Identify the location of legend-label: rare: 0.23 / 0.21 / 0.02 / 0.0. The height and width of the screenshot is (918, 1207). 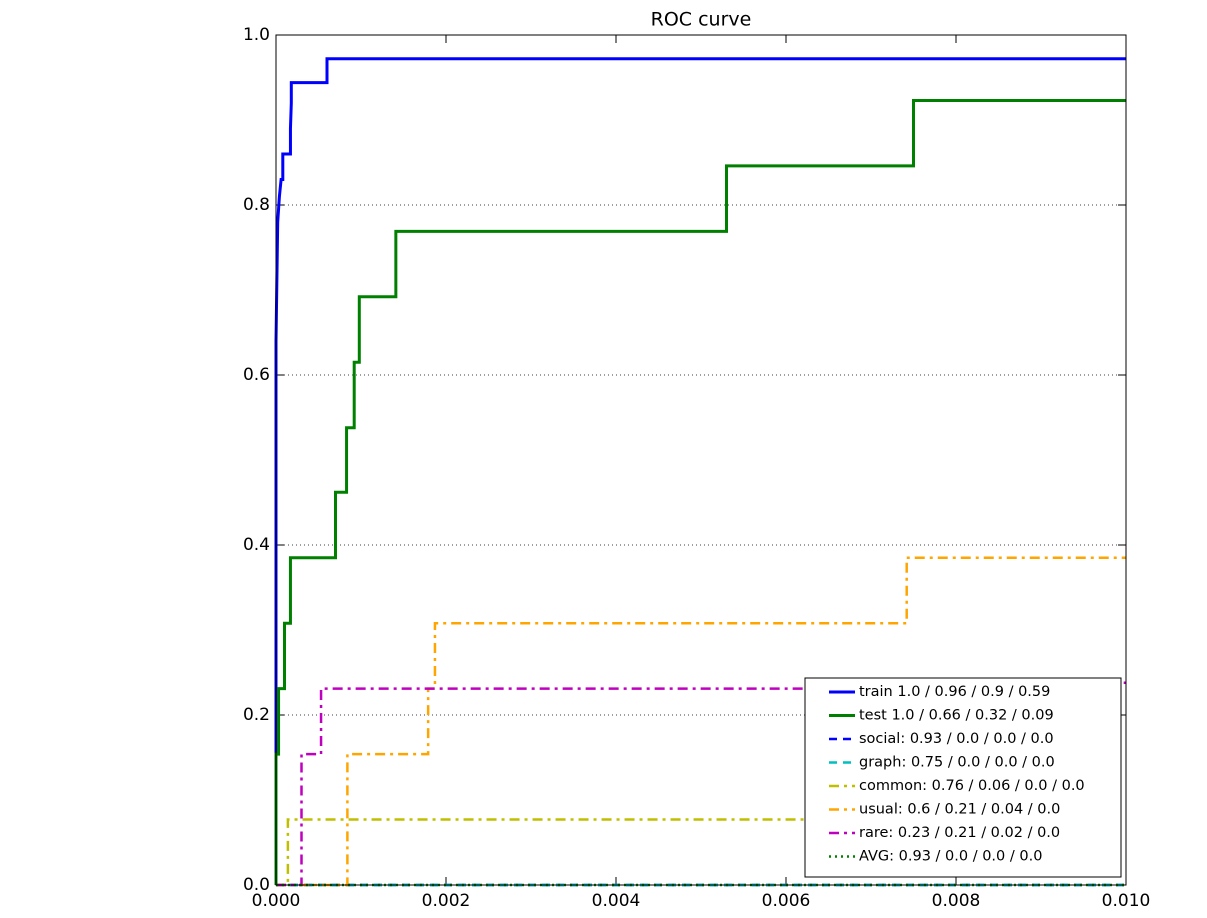
(959, 833).